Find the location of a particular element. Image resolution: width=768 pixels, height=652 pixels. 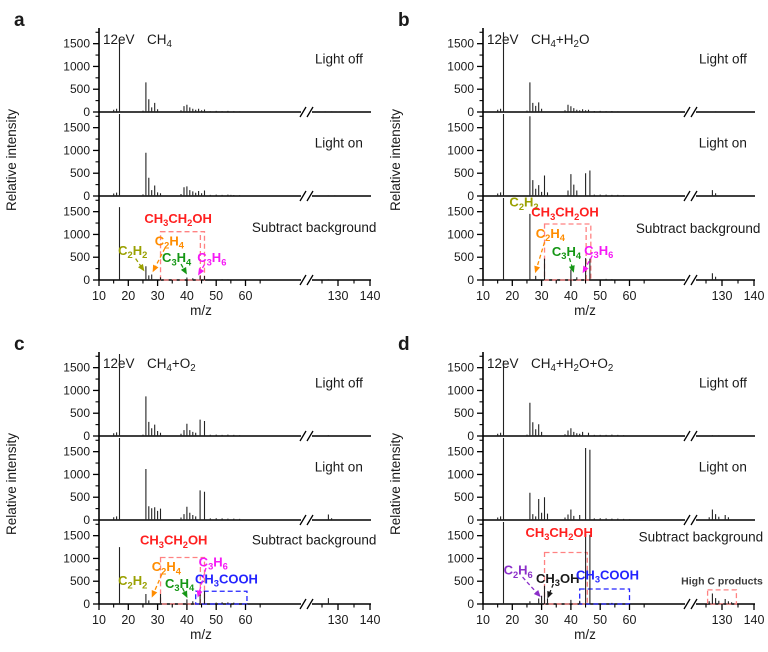

x-tick-label: 20 is located at coordinates (128, 296).